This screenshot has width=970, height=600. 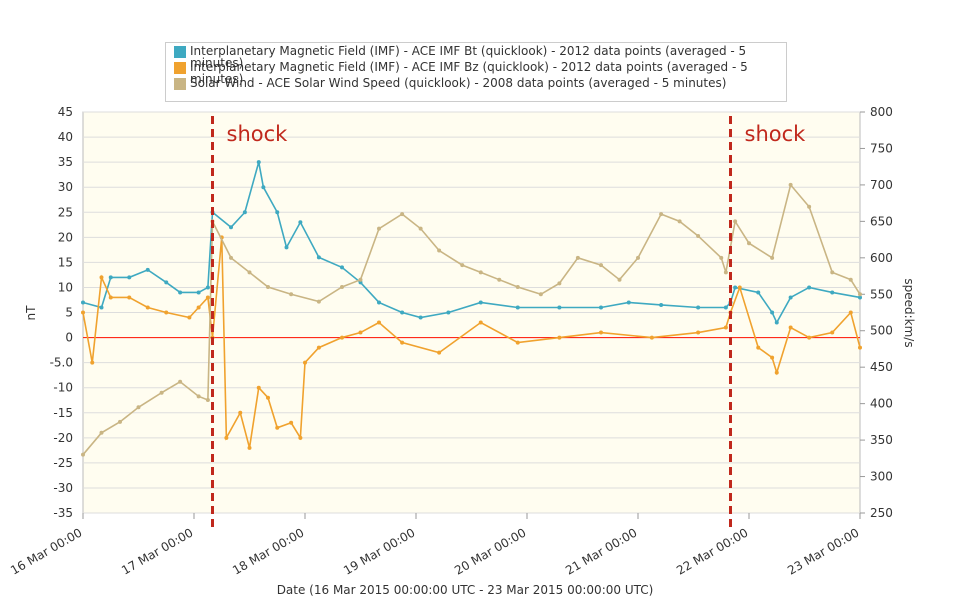 What do you see at coordinates (180, 52) in the screenshot?
I see `legend-swatch` at bounding box center [180, 52].